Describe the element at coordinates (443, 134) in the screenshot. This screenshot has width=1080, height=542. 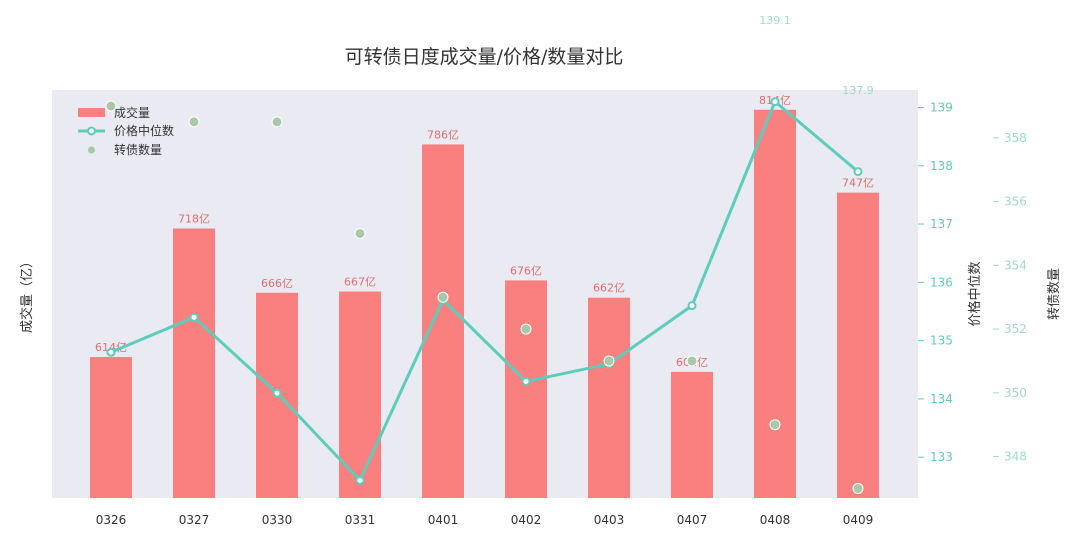
I see `bar-label-0401: 786亿` at that location.